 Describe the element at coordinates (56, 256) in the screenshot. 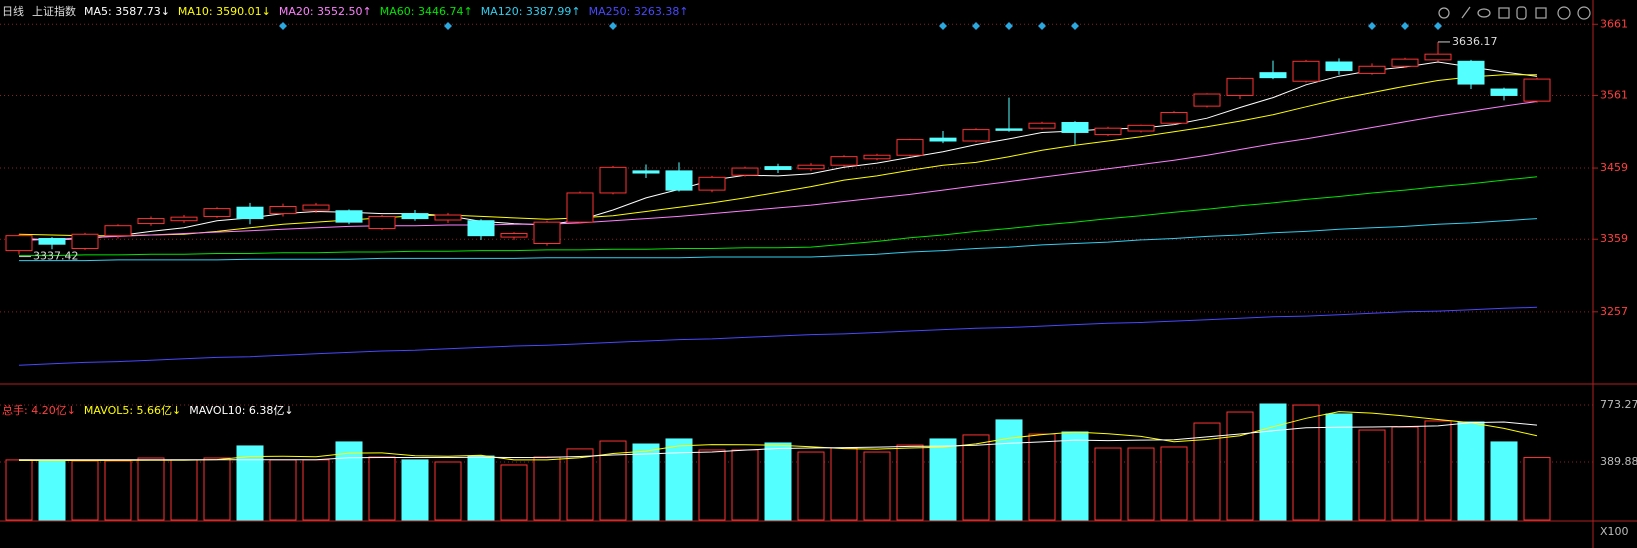

I see `low-label: 3337.42` at that location.